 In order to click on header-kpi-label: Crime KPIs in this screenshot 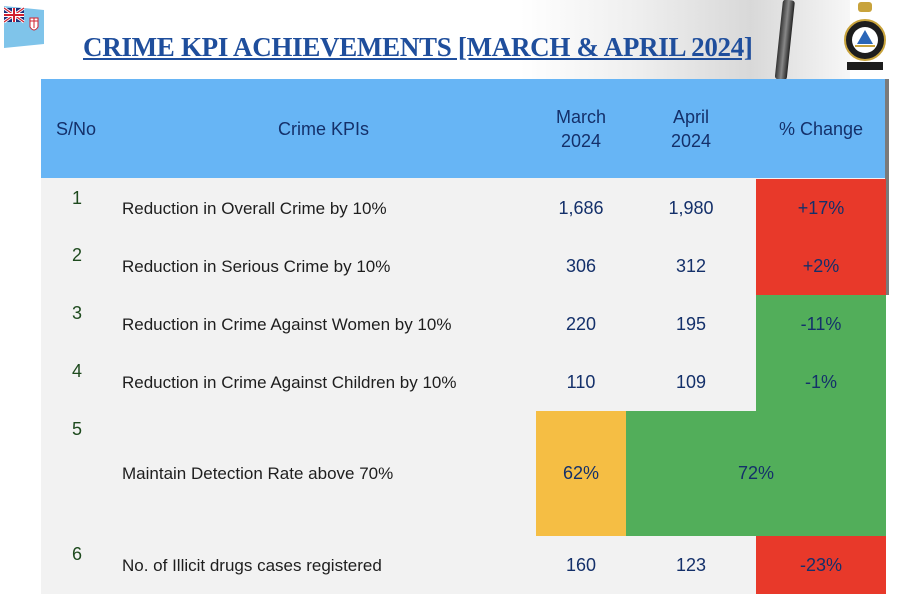, I will do `click(323, 128)`.